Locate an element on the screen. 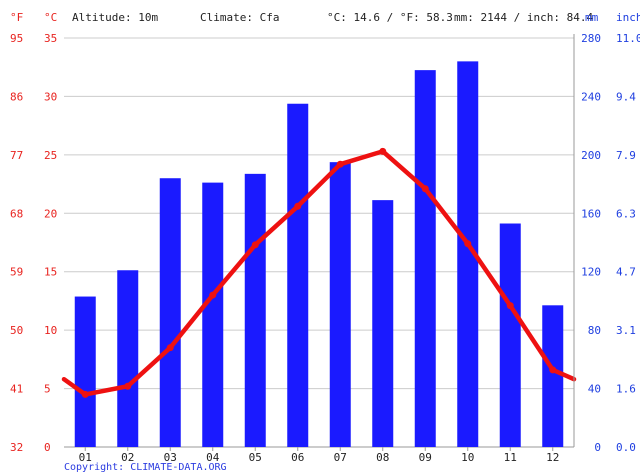 The width and height of the screenshot is (640, 472). month-label: 03 is located at coordinates (170, 457).